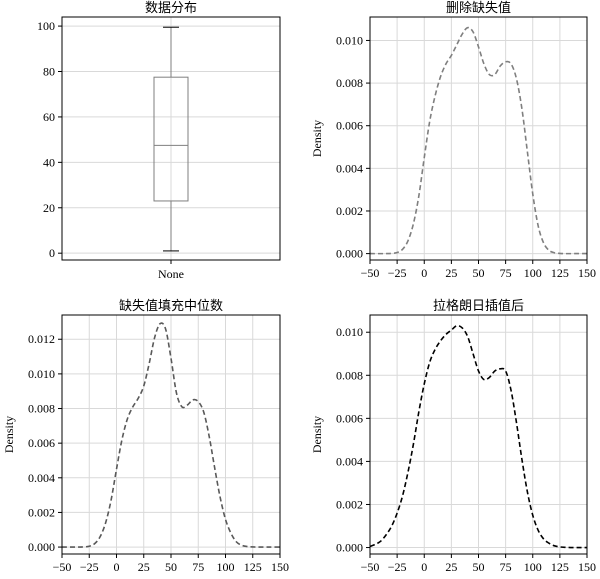  What do you see at coordinates (46, 26) in the screenshot?
I see `y-tick-label: 100` at bounding box center [46, 26].